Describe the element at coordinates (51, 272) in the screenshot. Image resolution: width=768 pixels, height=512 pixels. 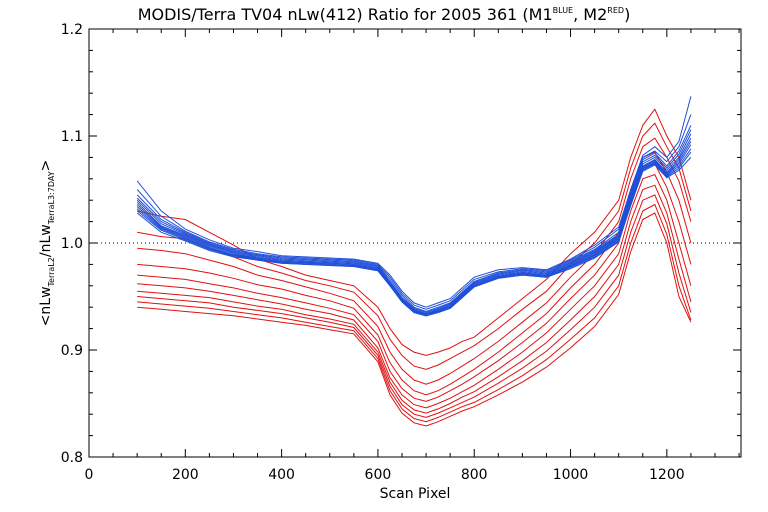
I see `ylabel-sub1: TerraL2` at that location.